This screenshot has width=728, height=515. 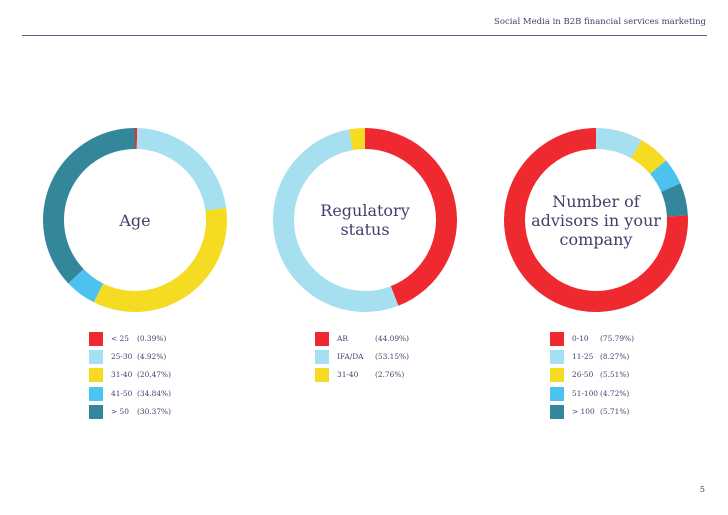 I want to click on legend-value: (0.39%), so click(x=152, y=338).